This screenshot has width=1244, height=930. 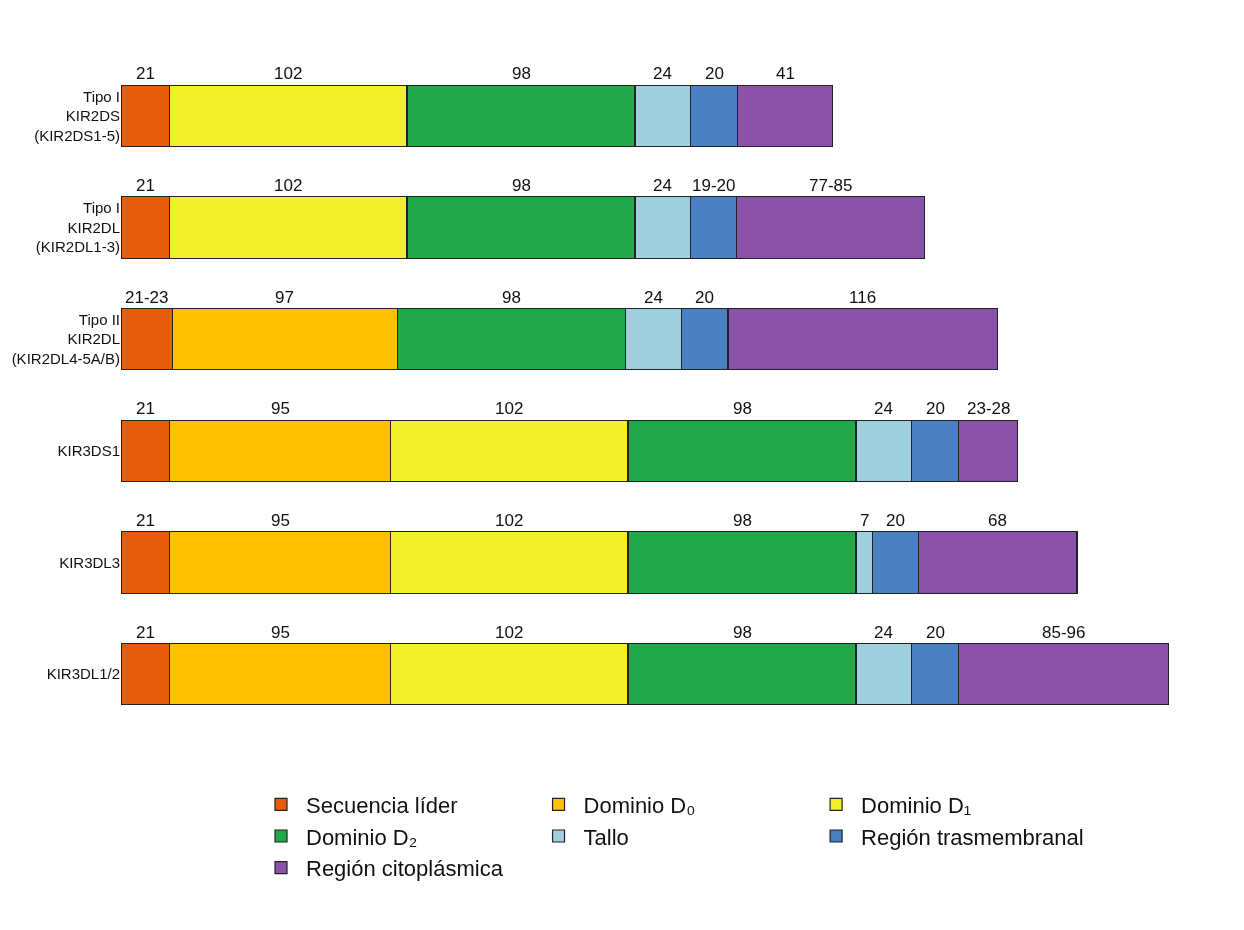 What do you see at coordinates (606, 837) in the screenshot?
I see `legend-label: Tallo` at bounding box center [606, 837].